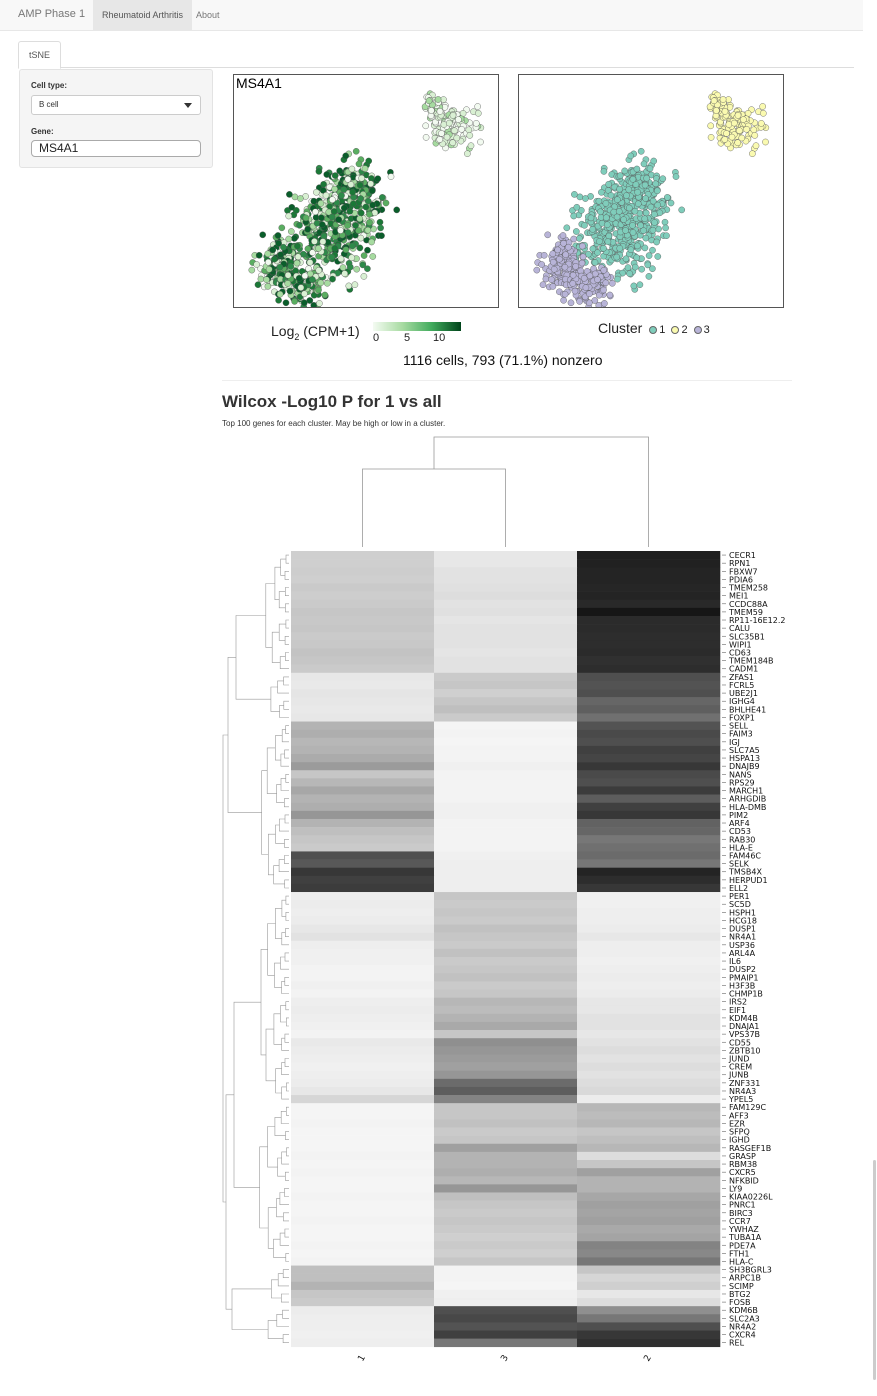 The width and height of the screenshot is (877, 1396). Describe the element at coordinates (40, 55) in the screenshot. I see `tab-tsne: tSNE` at that location.